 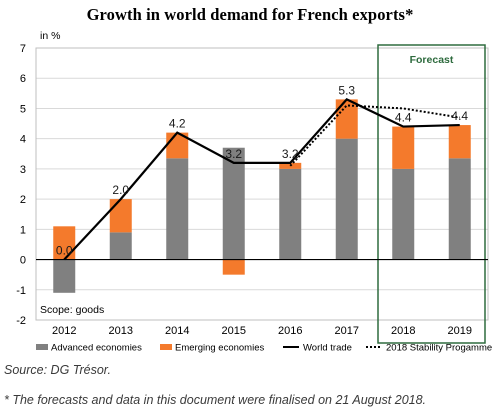 What do you see at coordinates (262, 331) in the screenshot?
I see `x-tick-labels: 2012 2013 2014 2015 2016 2017 2018 2019` at bounding box center [262, 331].